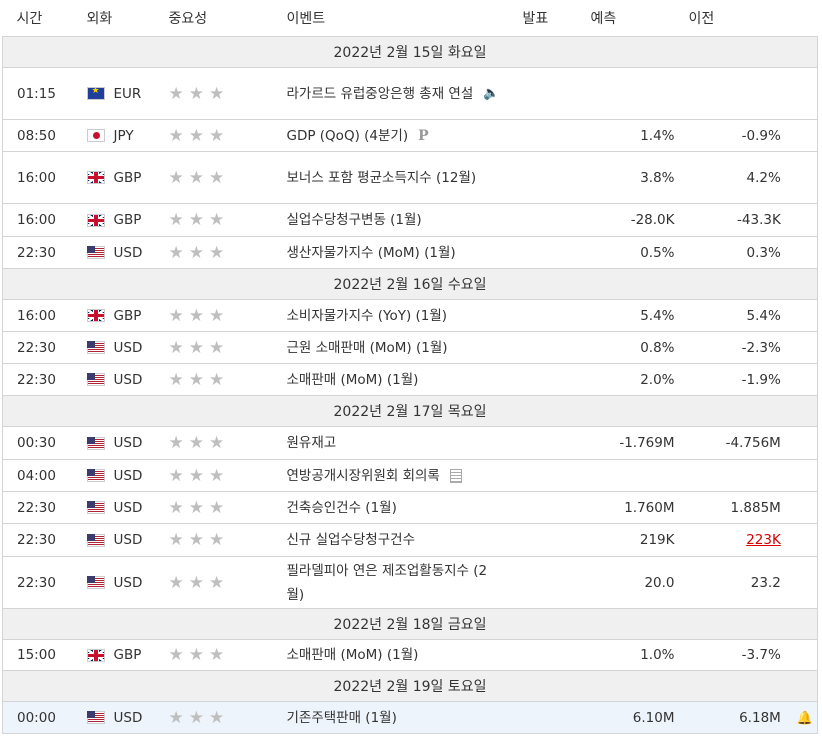 The width and height of the screenshot is (822, 736). Describe the element at coordinates (95, 177) in the screenshot. I see `gb-flag-icon` at that location.